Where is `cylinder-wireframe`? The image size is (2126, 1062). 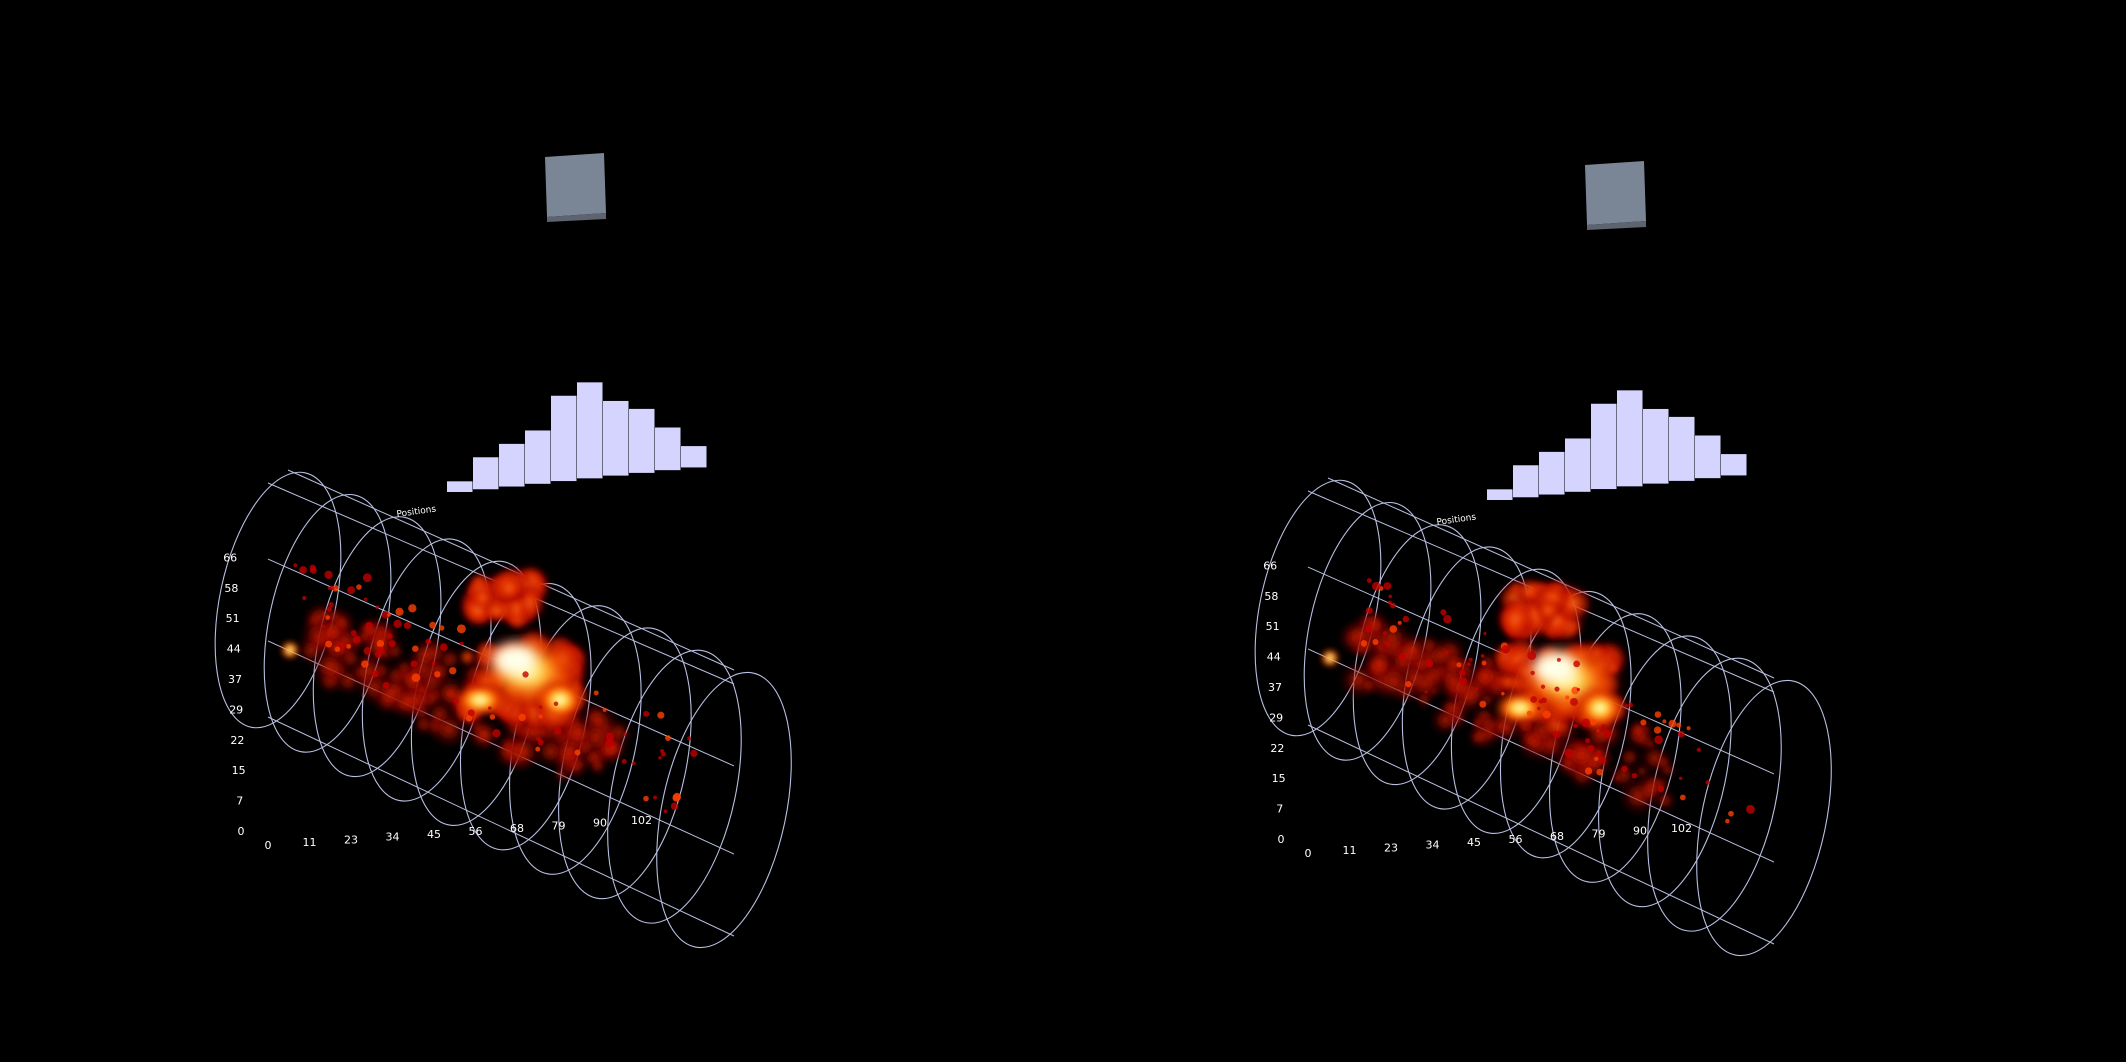 cylinder-wireframe is located at coordinates (503, 709).